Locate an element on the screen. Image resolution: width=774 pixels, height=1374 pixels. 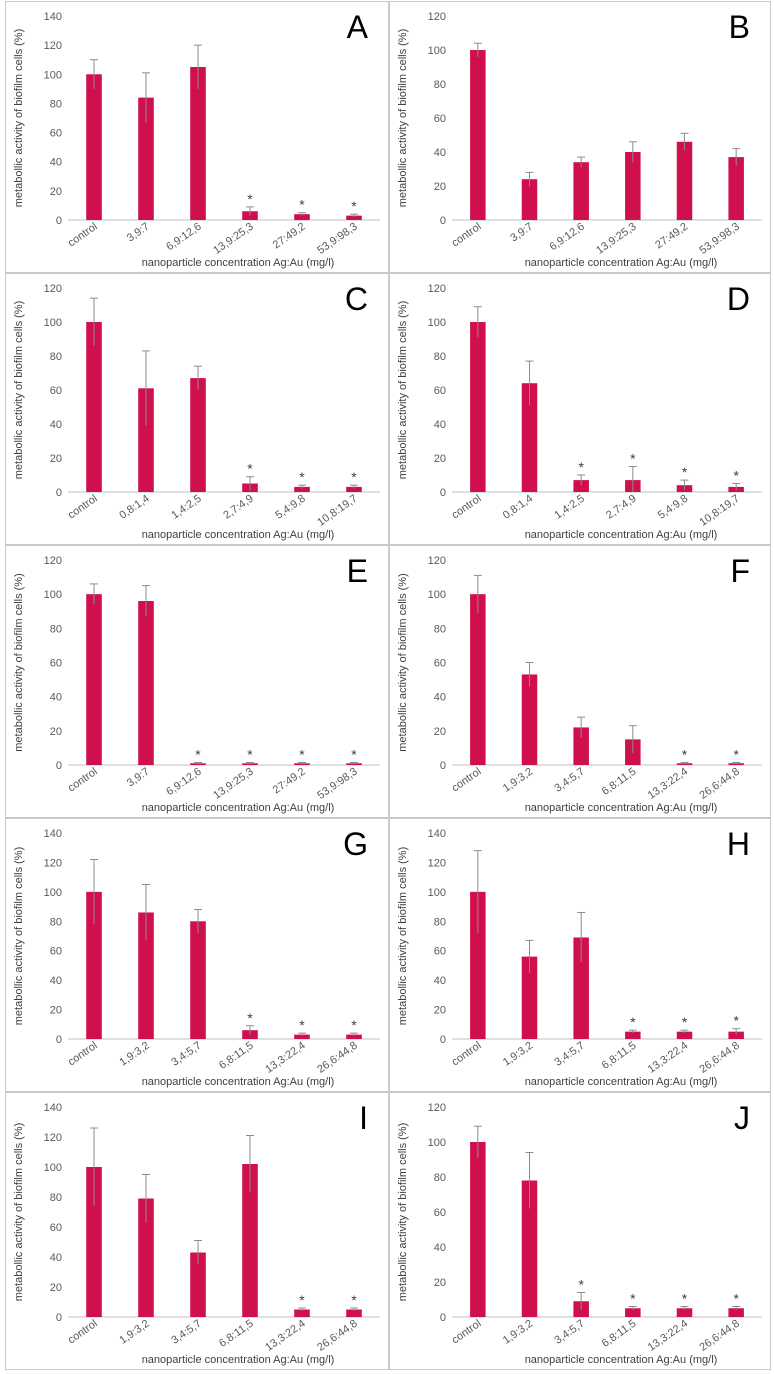
x-tick-label: 1,9:3,2 is located at coordinates (134, 1054).